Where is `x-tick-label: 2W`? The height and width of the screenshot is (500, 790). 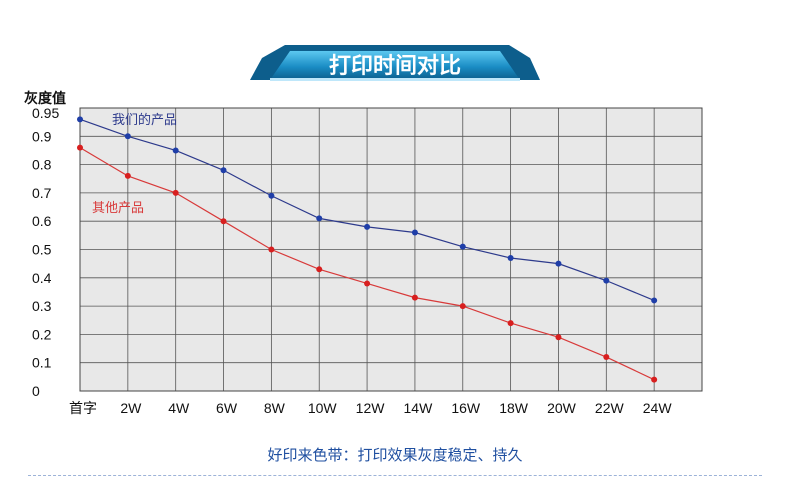
x-tick-label: 2W is located at coordinates (131, 408).